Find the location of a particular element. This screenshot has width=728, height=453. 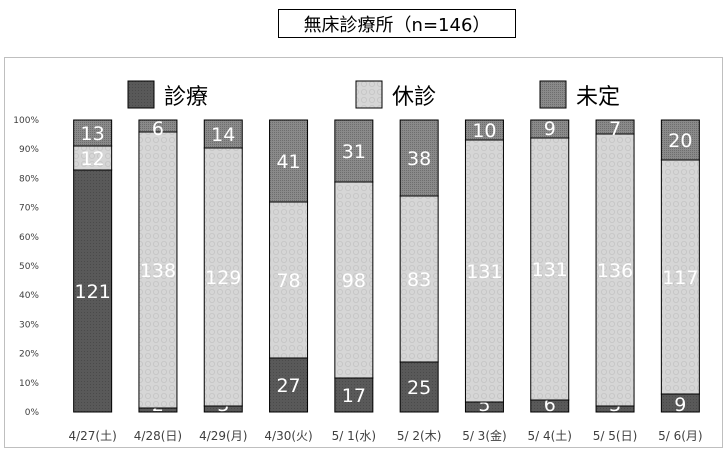

data-label: 78 is located at coordinates (288, 281).